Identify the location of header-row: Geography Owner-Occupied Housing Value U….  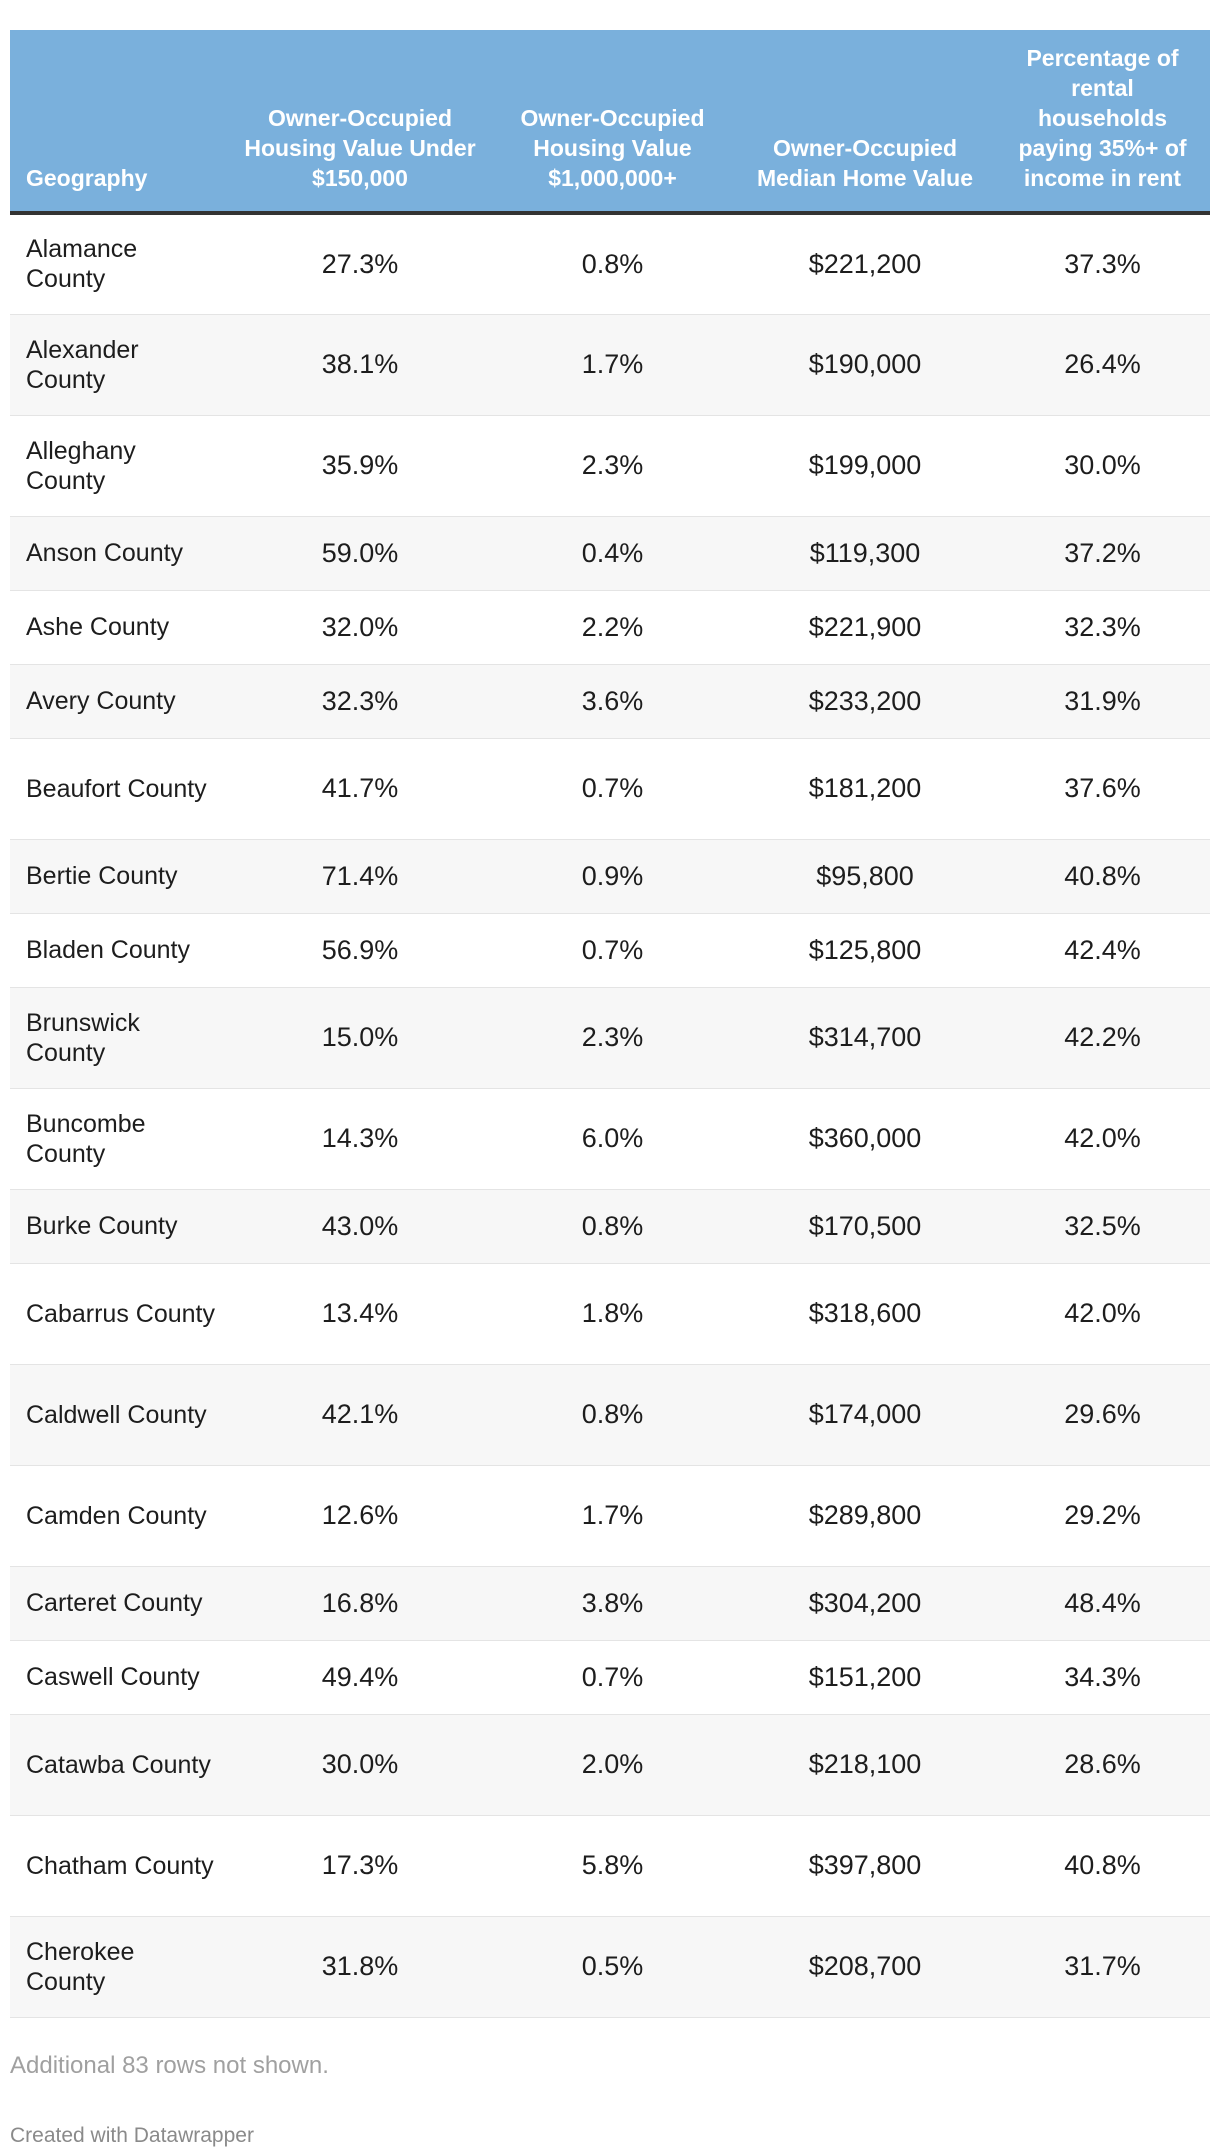
(610, 122).